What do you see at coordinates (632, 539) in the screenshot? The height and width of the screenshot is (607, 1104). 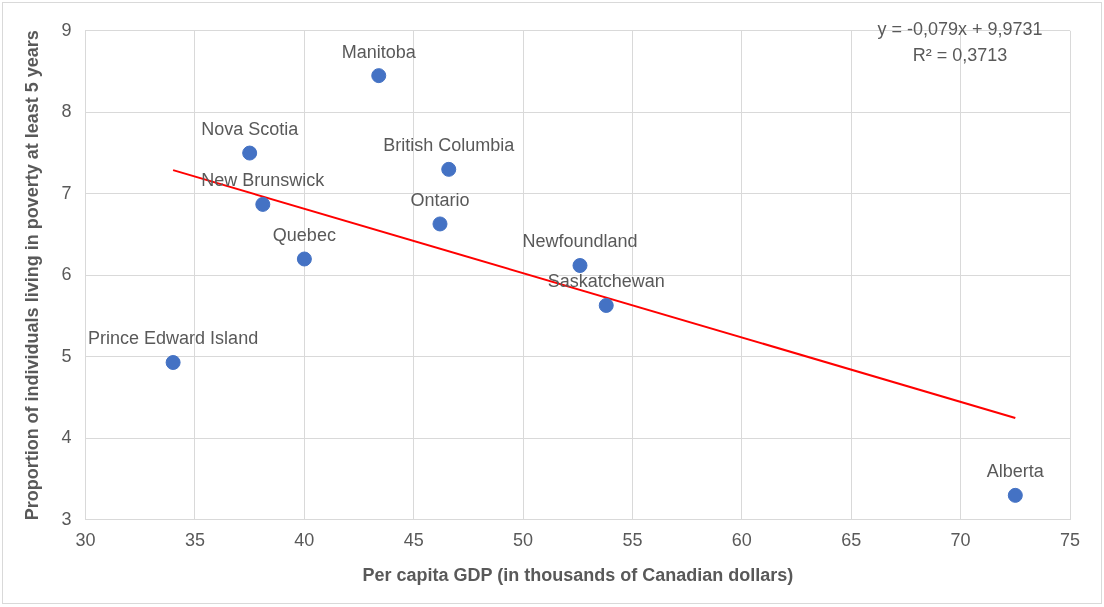 I see `x-tick-label: 55` at bounding box center [632, 539].